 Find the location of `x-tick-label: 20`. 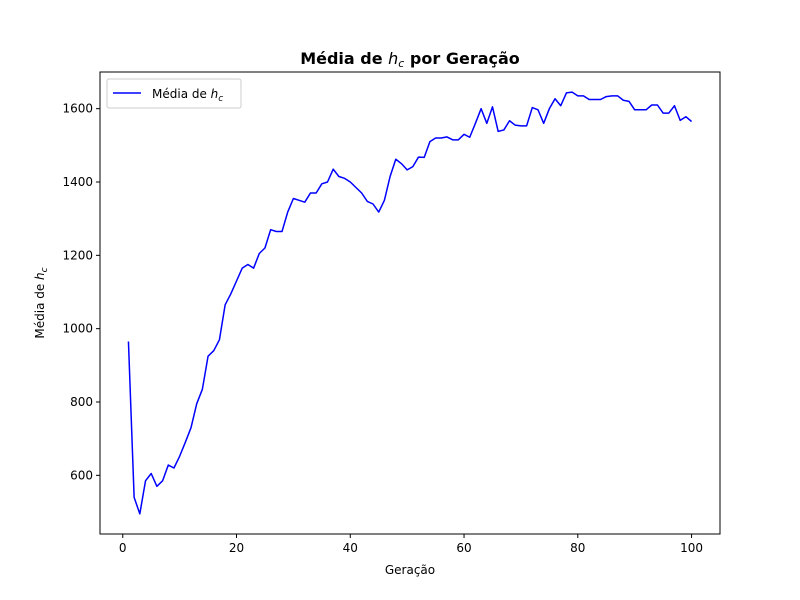

x-tick-label: 20 is located at coordinates (236, 548).